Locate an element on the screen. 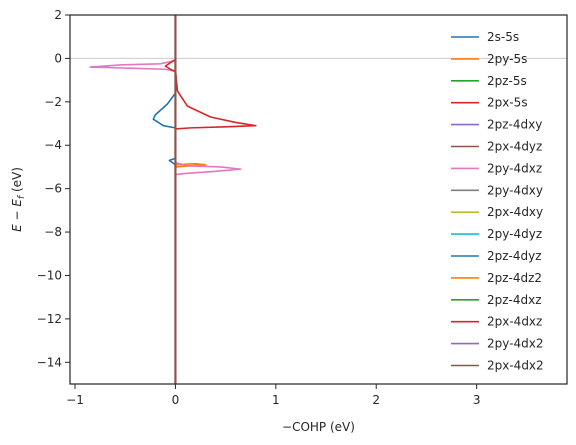 This screenshot has height=445, width=576. y-tick-label: −14 is located at coordinates (49, 362).